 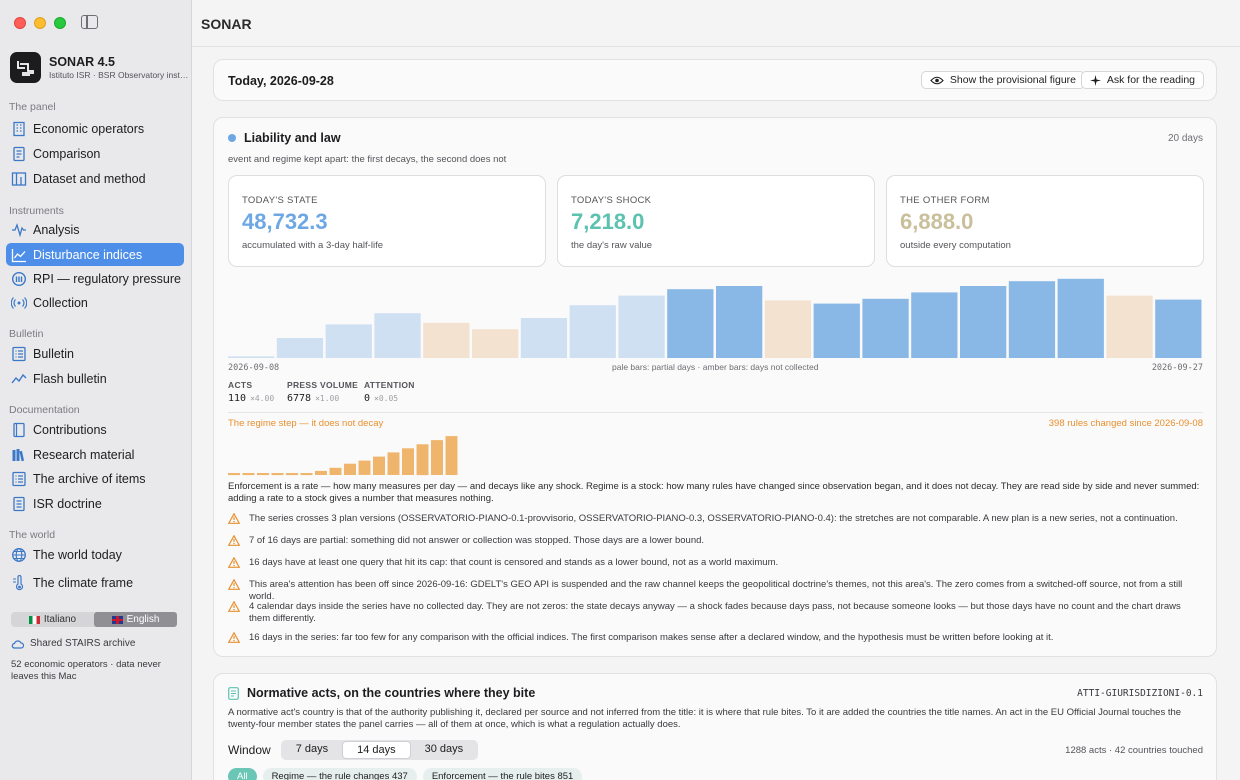 What do you see at coordinates (376, 750) in the screenshot?
I see `window-14-days: 14 days` at bounding box center [376, 750].